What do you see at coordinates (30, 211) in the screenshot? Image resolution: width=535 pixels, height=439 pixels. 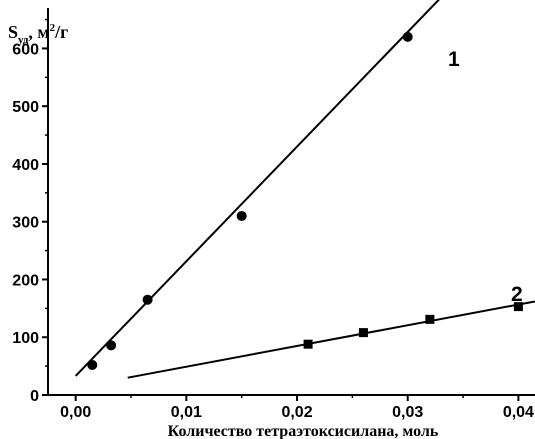 I see `y-ticks: 0 100 200 300 400 500 600` at bounding box center [30, 211].